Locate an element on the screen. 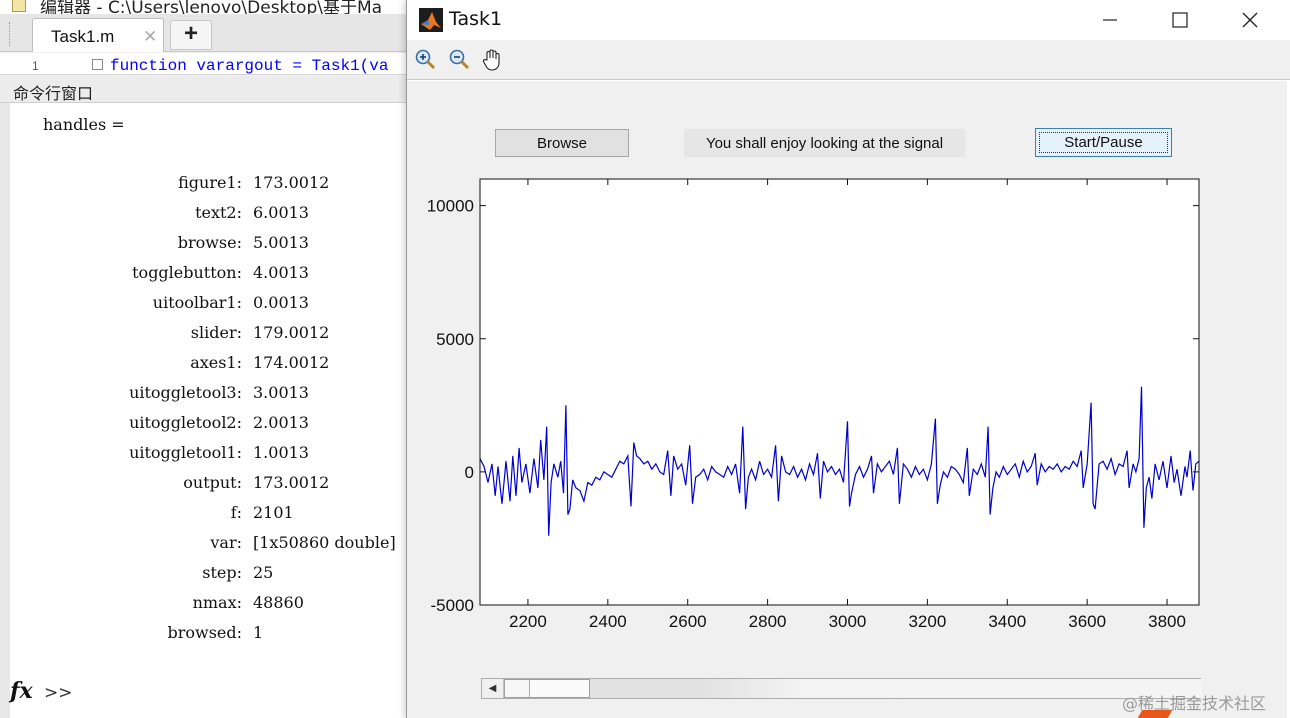 This screenshot has width=1290, height=718. tab-grip-handle is located at coordinates (10, 34).